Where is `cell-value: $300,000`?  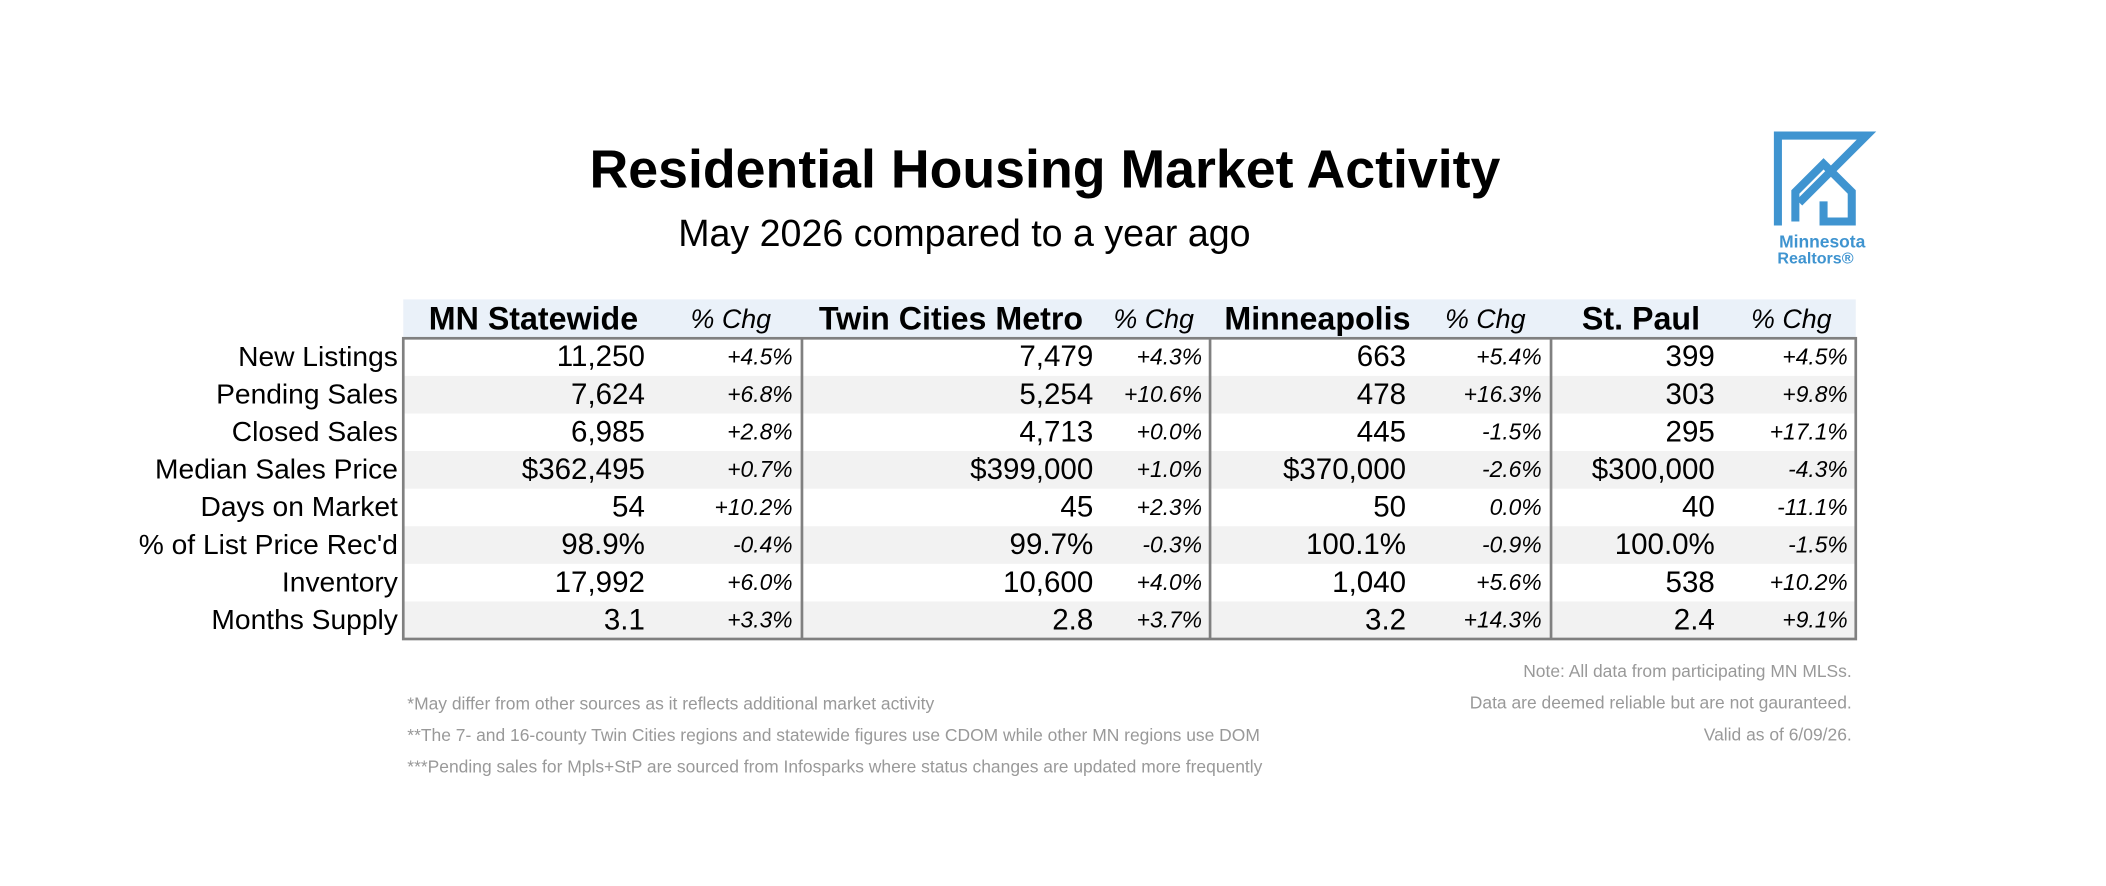 cell-value: $300,000 is located at coordinates (1653, 469).